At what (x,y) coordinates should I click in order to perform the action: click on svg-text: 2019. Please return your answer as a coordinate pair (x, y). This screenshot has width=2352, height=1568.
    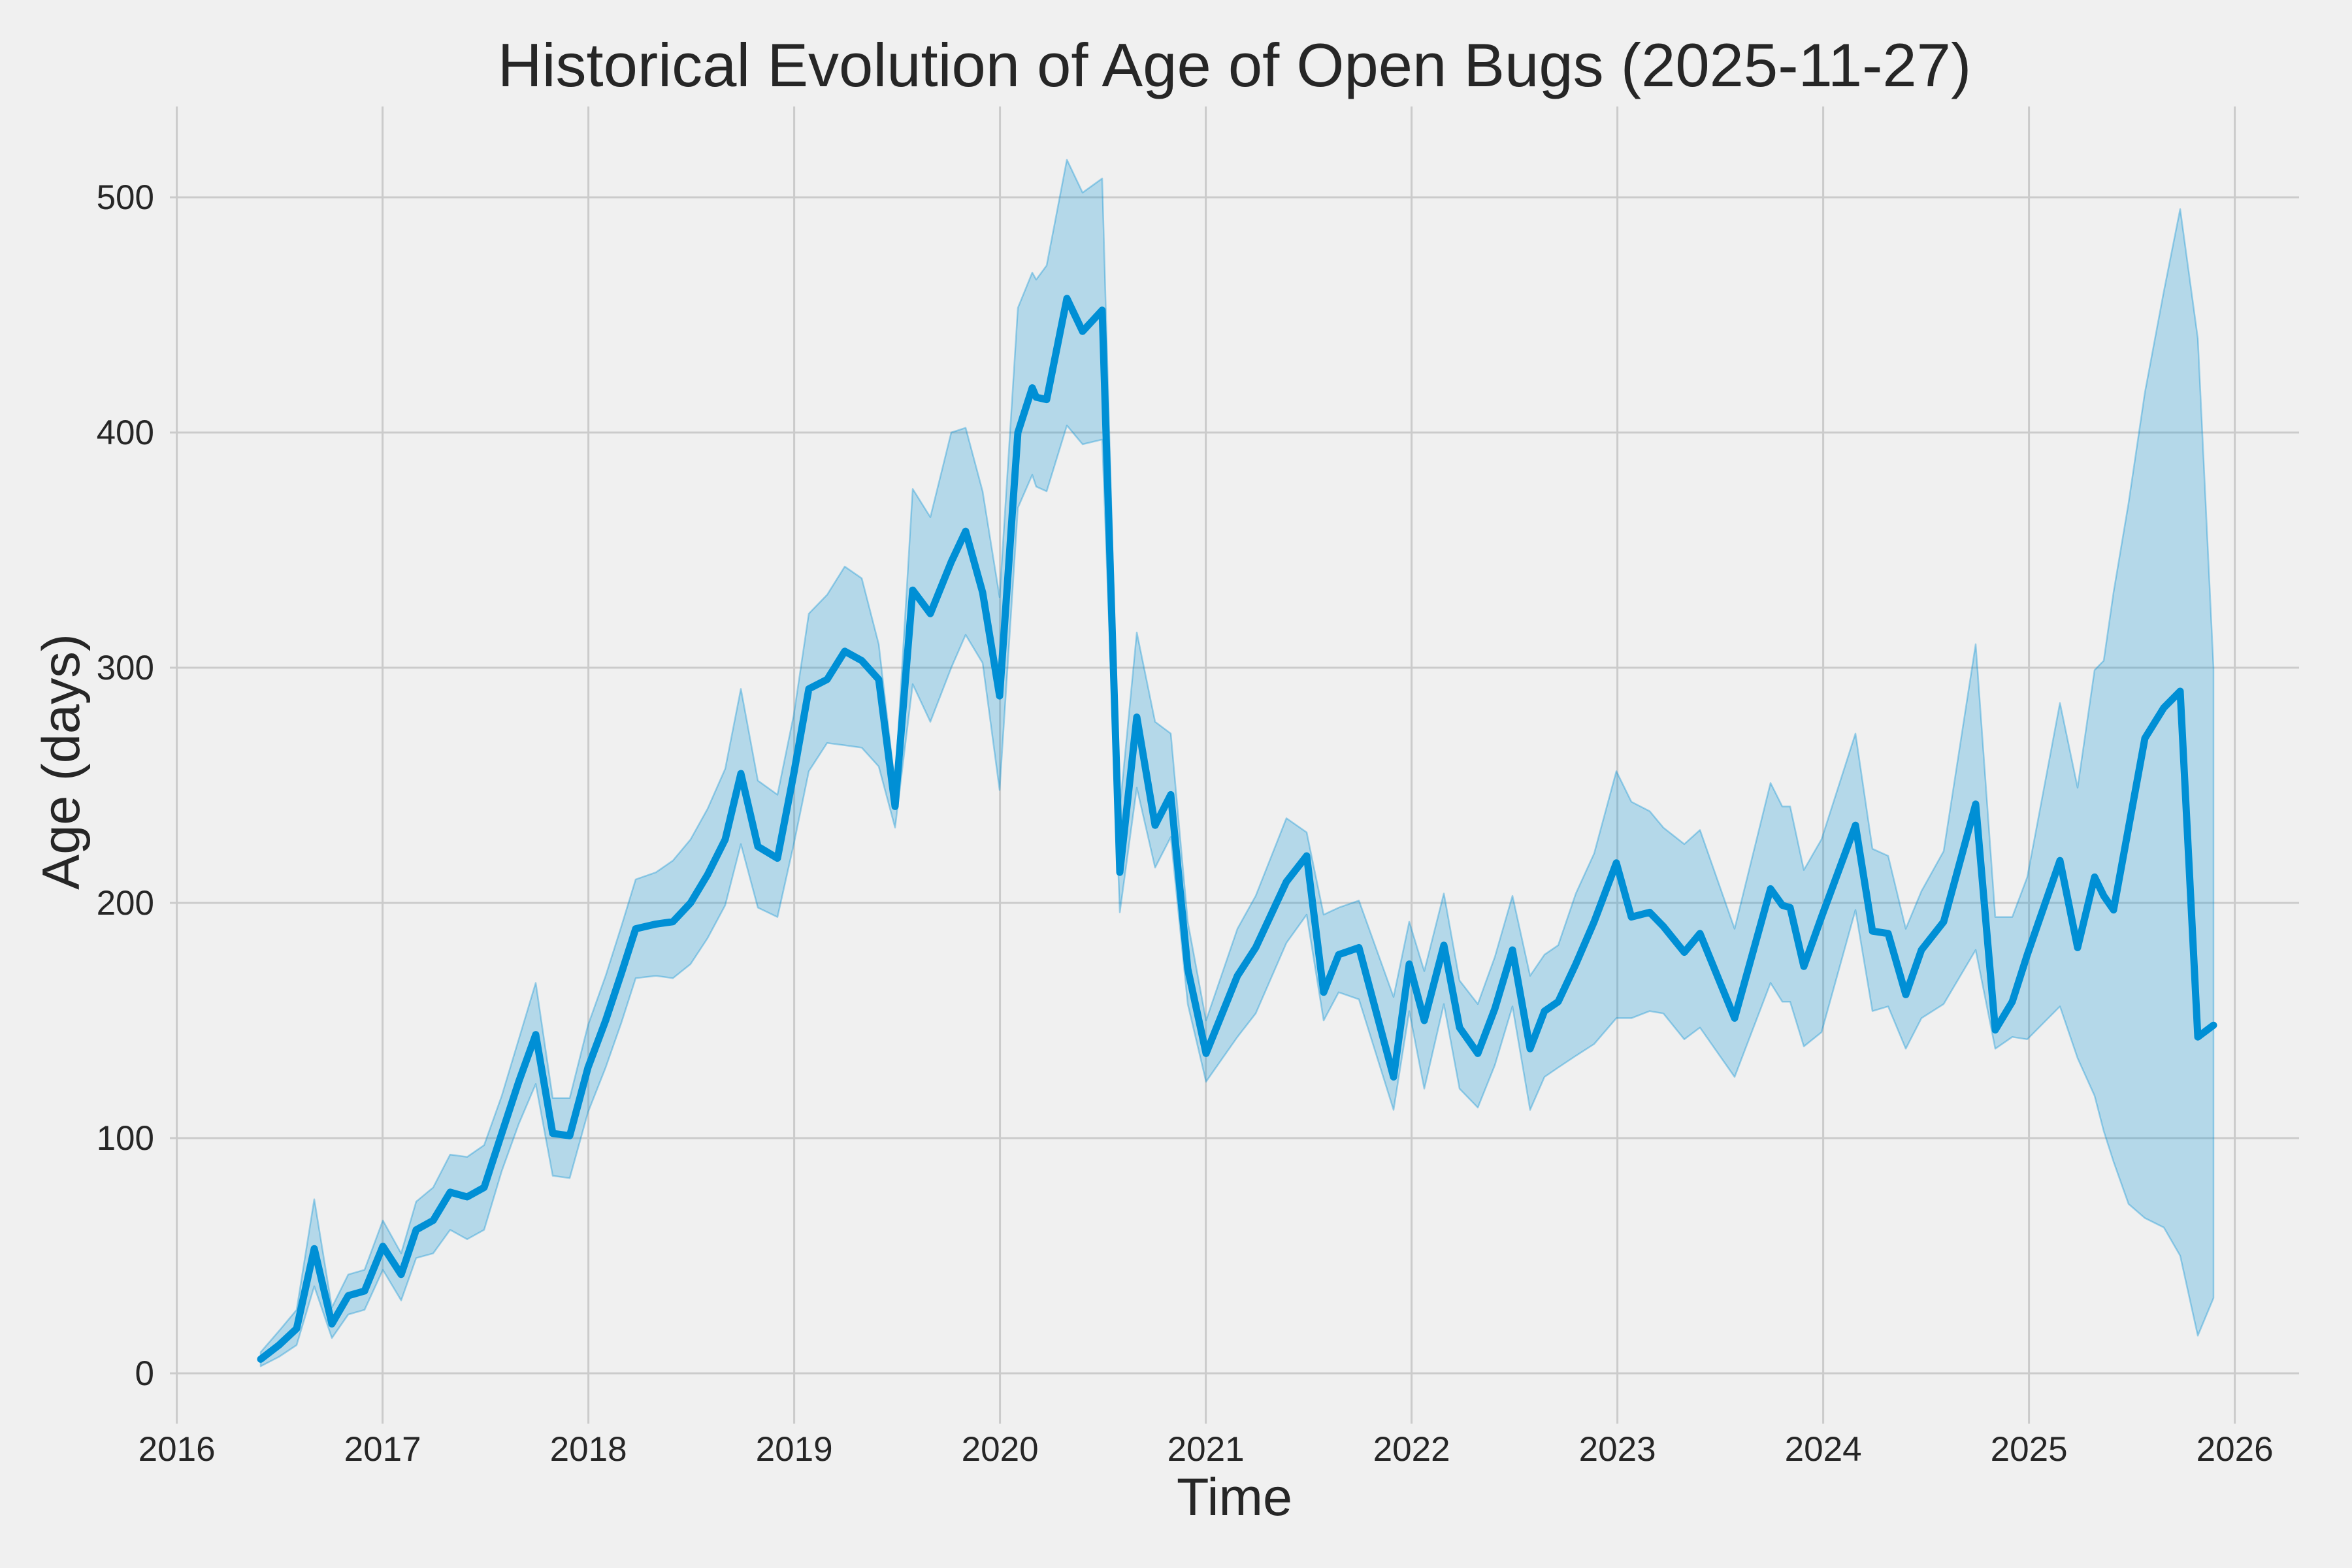
    Looking at the image, I should click on (794, 1449).